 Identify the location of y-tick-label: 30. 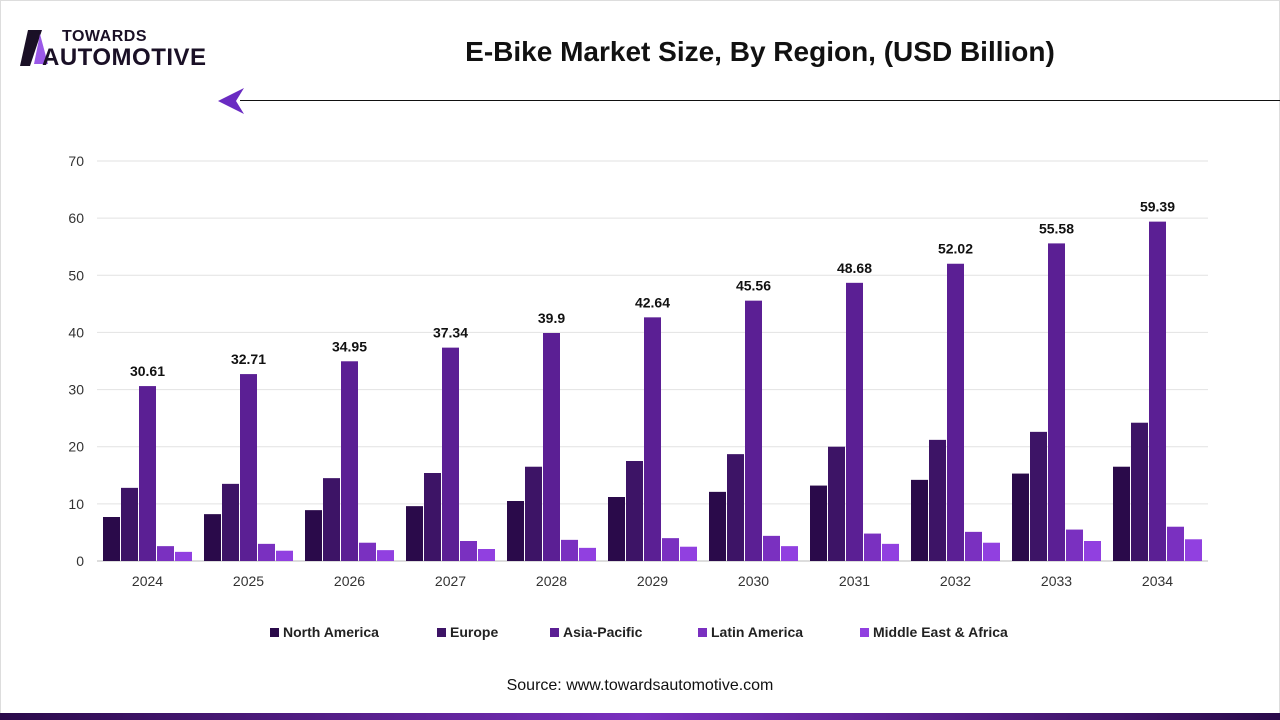
(76, 390).